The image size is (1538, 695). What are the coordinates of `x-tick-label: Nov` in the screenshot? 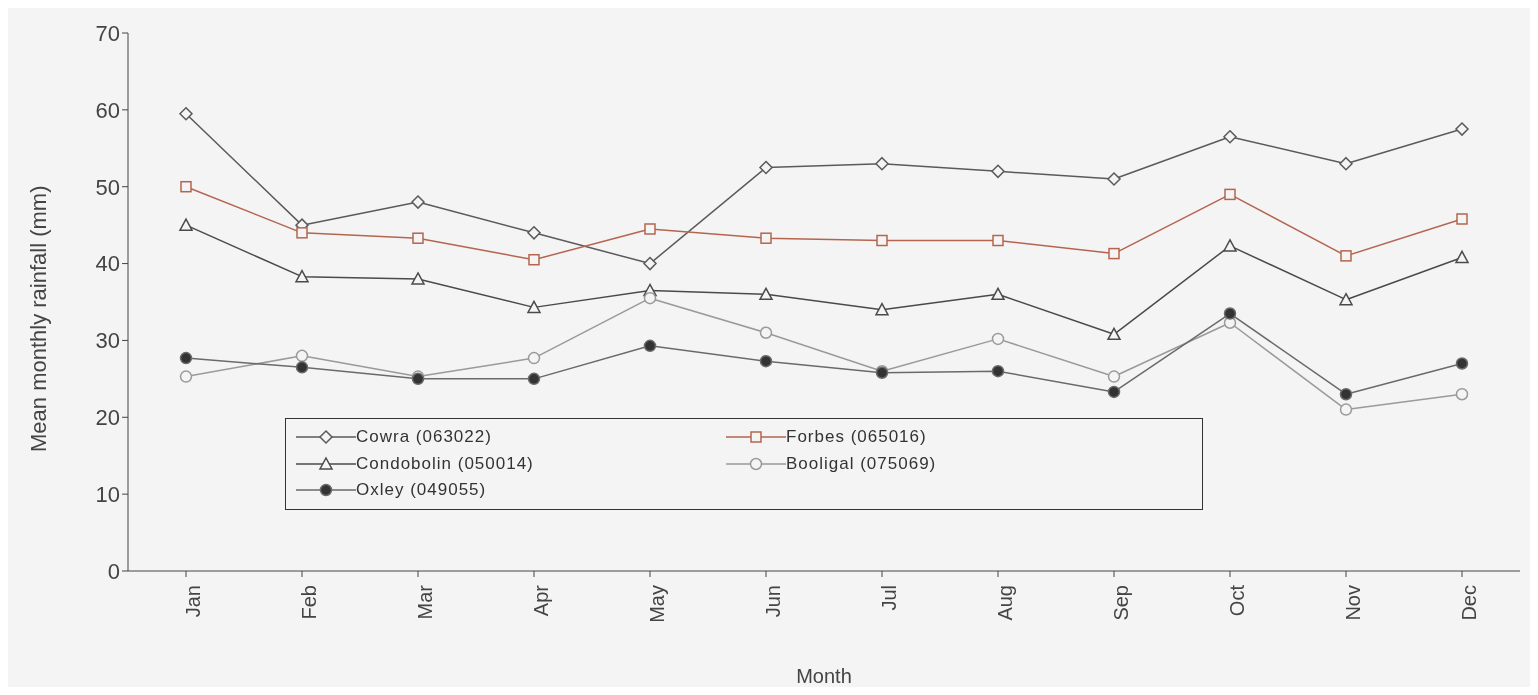 It's located at (1353, 603).